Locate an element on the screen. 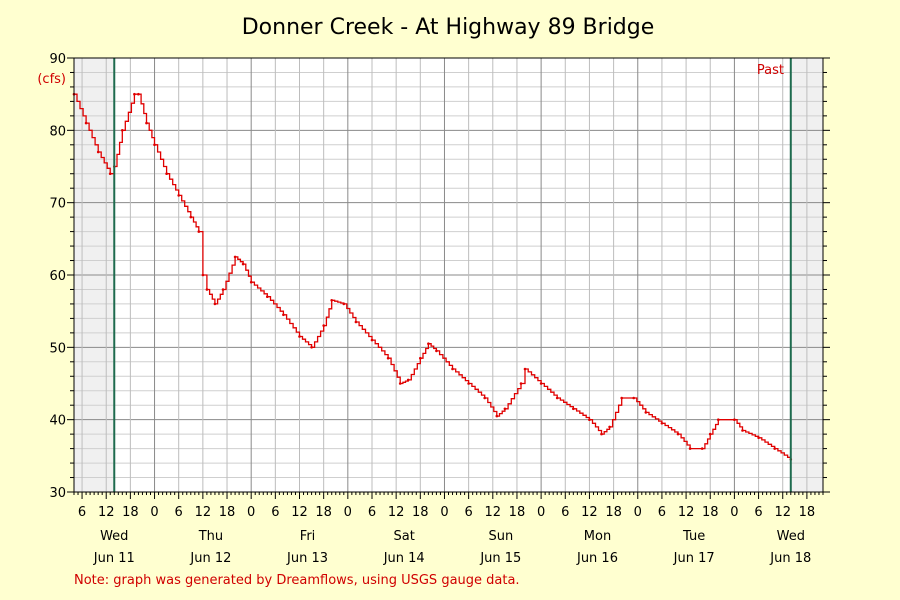 This screenshot has width=900, height=600. x-day-label: Mon is located at coordinates (597, 536).